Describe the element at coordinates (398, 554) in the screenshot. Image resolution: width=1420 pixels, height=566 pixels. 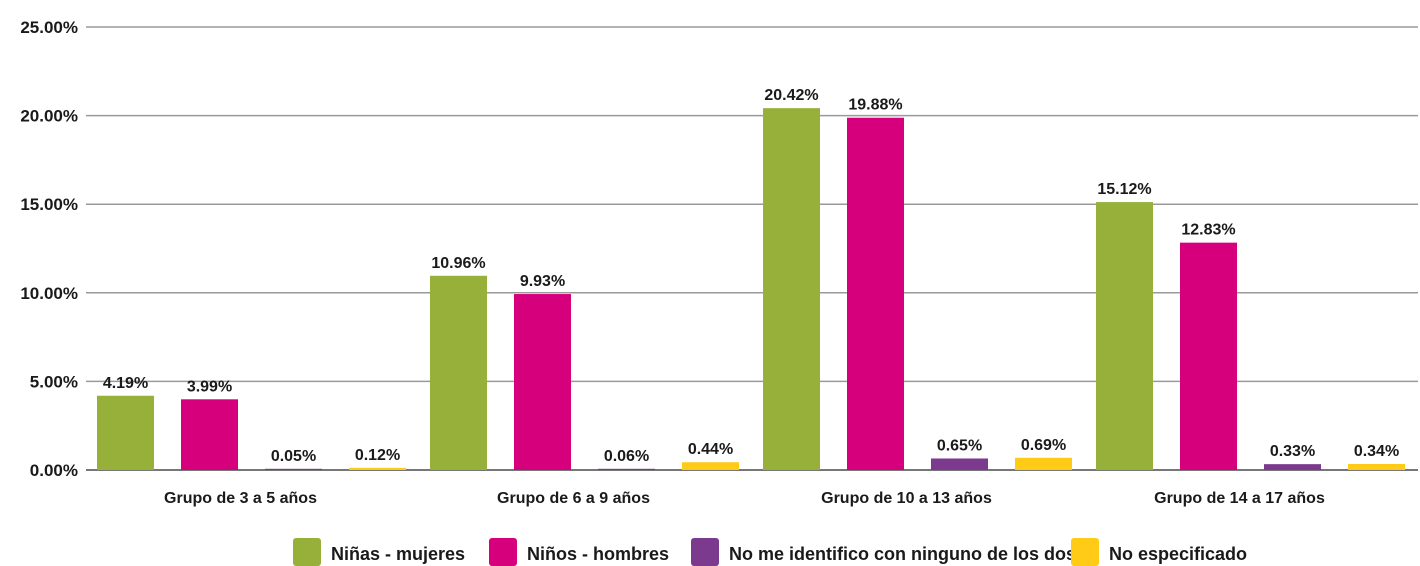
I see `legend-label-0: Niñas - mujeres` at that location.